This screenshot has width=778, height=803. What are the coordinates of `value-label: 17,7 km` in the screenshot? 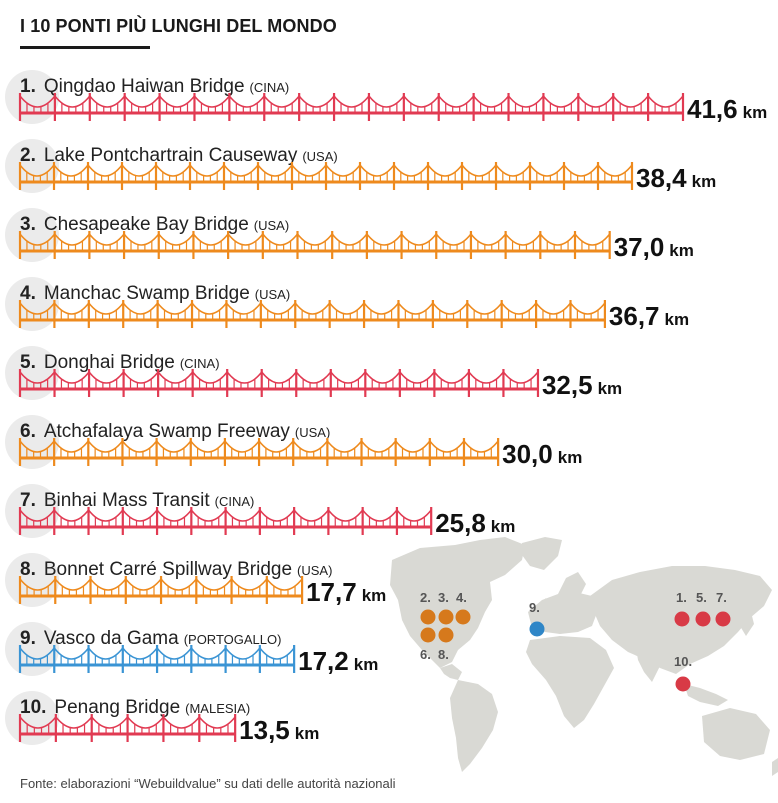 It's located at (346, 592).